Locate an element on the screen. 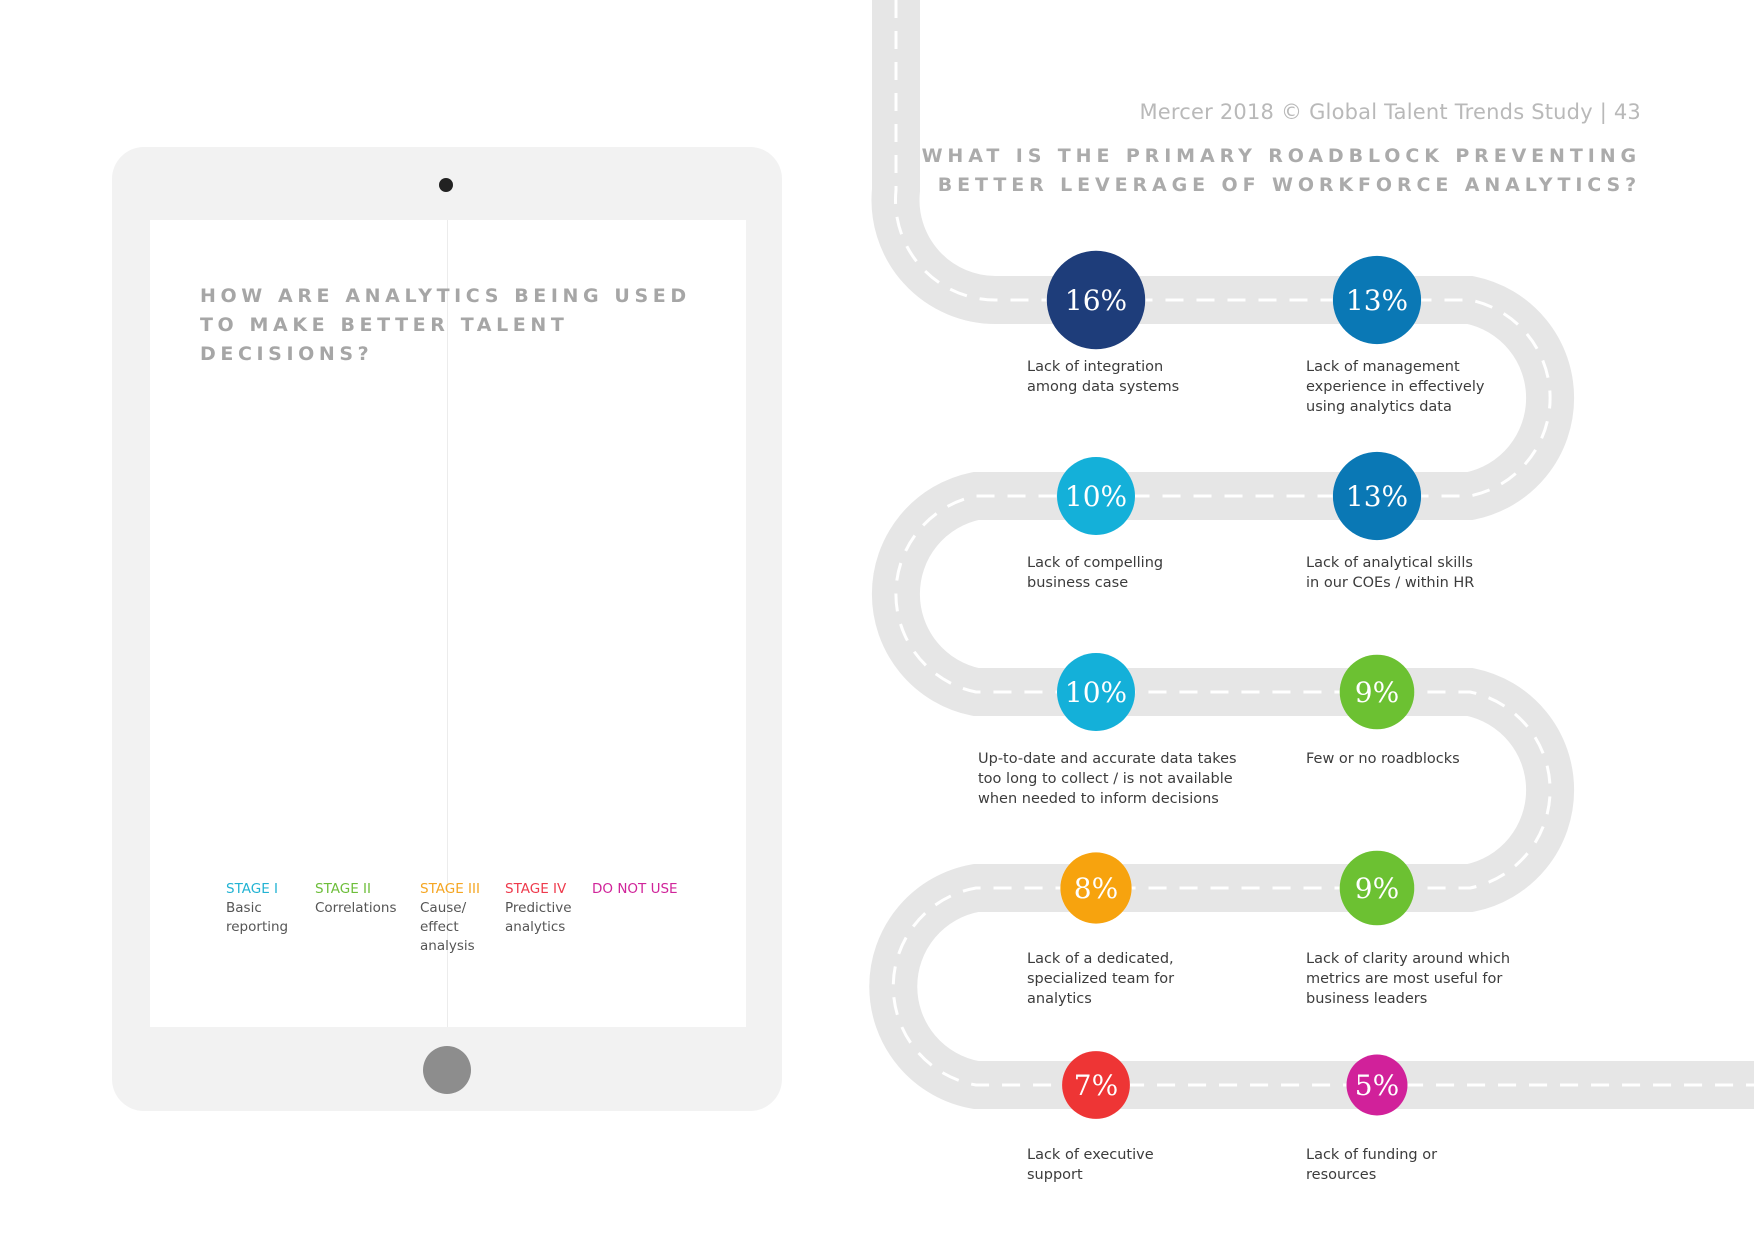 This screenshot has width=1754, height=1240. roadblock-label-line: too long to collect / is not available is located at coordinates (1105, 779).